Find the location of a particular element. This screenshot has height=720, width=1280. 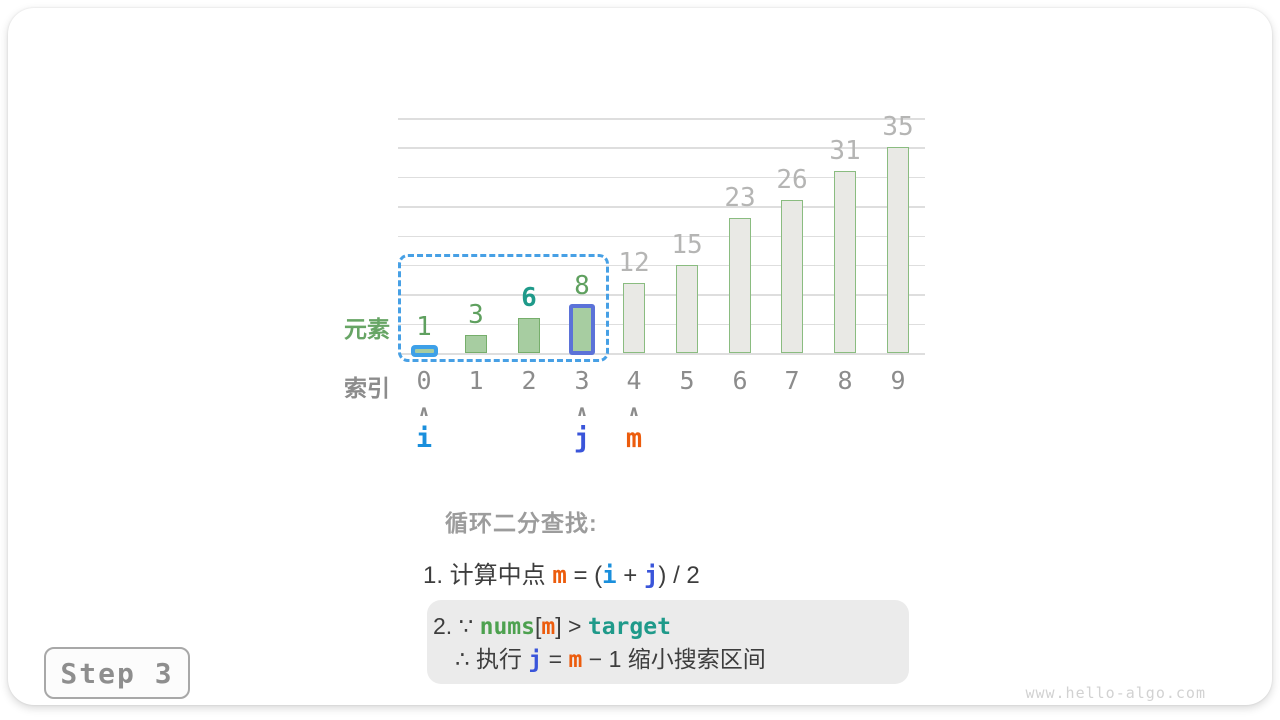

index-label: 1 is located at coordinates (476, 380).